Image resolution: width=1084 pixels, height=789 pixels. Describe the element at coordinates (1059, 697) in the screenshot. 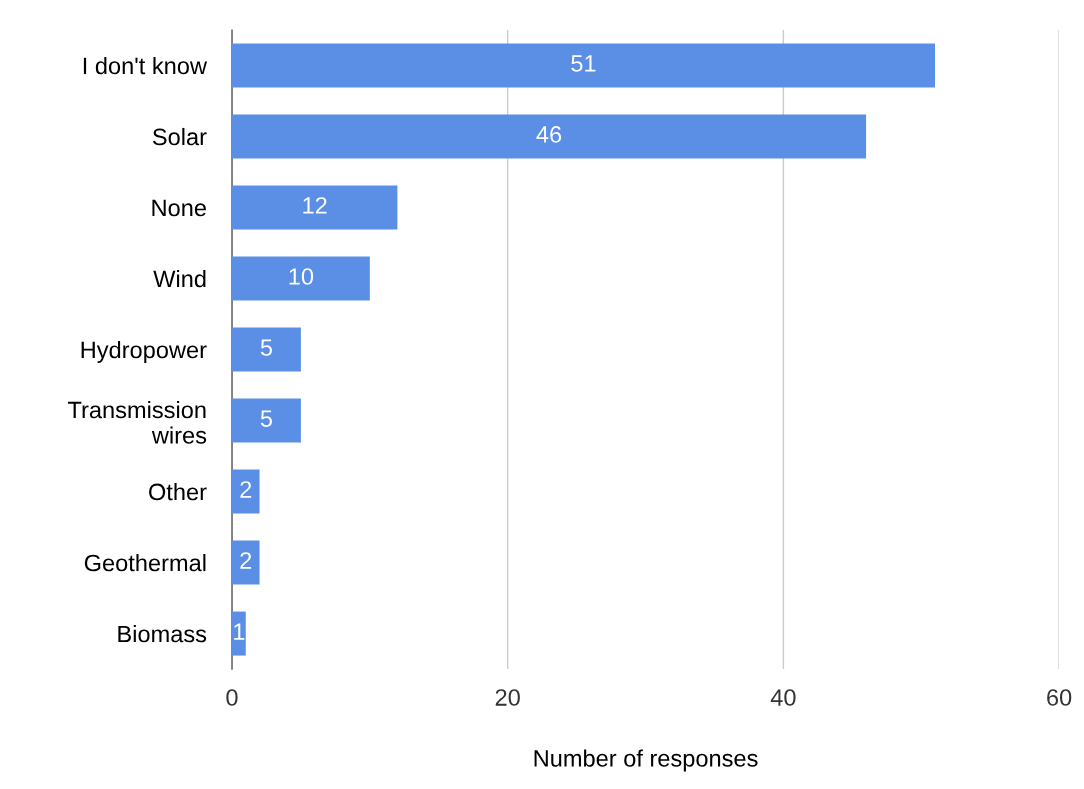

I see `x-tick-label: 60` at that location.